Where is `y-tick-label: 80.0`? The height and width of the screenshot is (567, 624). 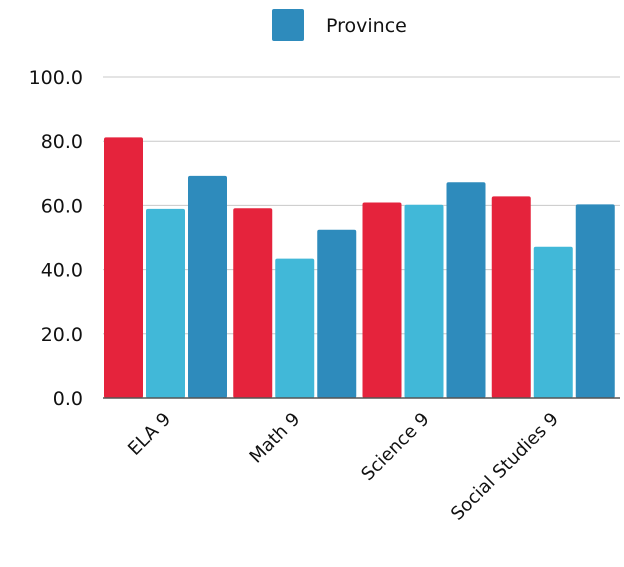
y-tick-label: 80.0 is located at coordinates (62, 142).